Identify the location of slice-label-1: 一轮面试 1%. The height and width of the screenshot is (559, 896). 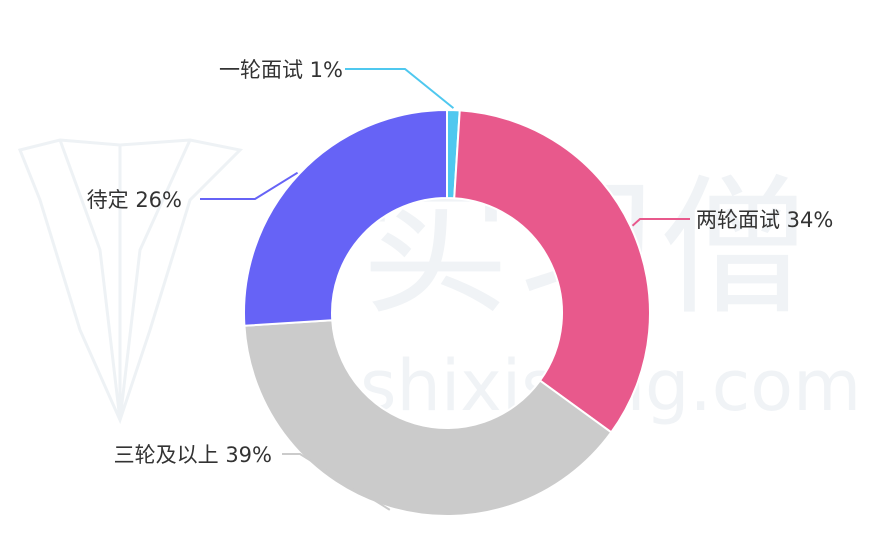
(281, 70).